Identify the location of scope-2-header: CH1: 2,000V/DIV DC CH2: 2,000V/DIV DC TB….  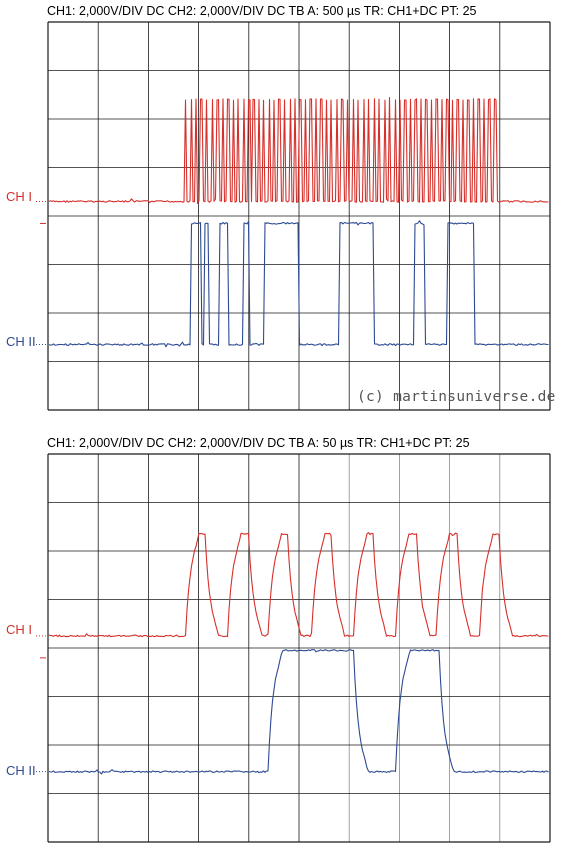
(258, 443).